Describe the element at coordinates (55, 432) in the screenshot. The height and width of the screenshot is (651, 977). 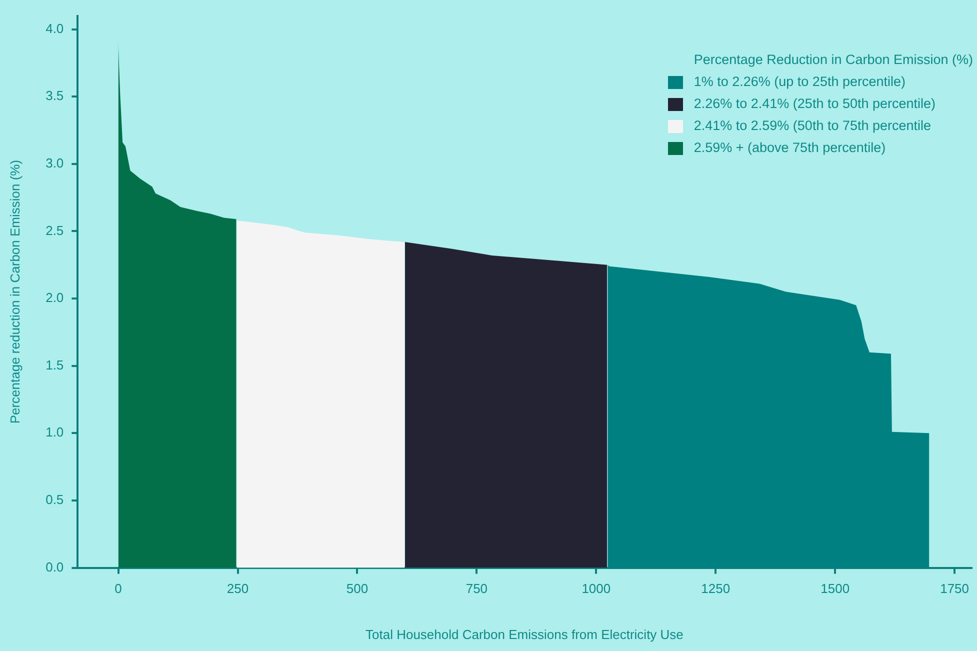
I see `y-tick-label: 1.0` at that location.